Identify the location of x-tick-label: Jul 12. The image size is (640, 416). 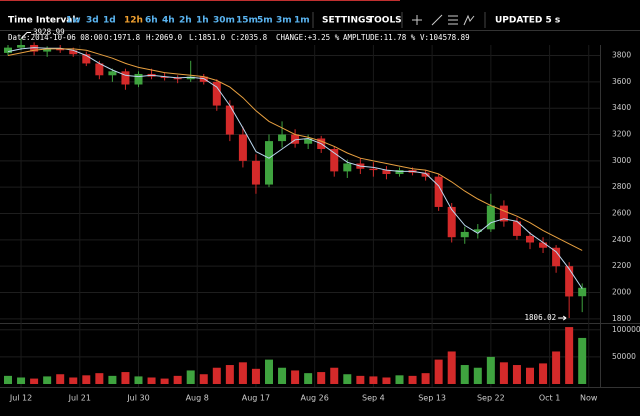
(20, 398).